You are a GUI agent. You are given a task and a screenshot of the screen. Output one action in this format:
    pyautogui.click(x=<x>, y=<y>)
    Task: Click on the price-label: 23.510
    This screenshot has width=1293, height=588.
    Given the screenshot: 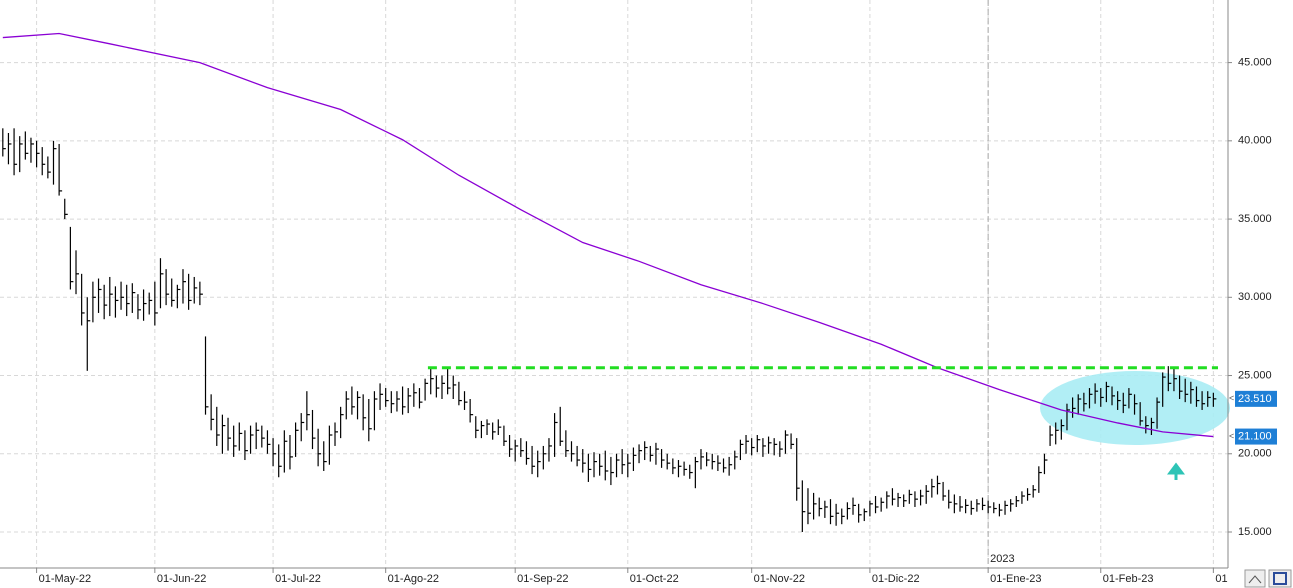 What is the action you would take?
    pyautogui.click(x=1255, y=399)
    